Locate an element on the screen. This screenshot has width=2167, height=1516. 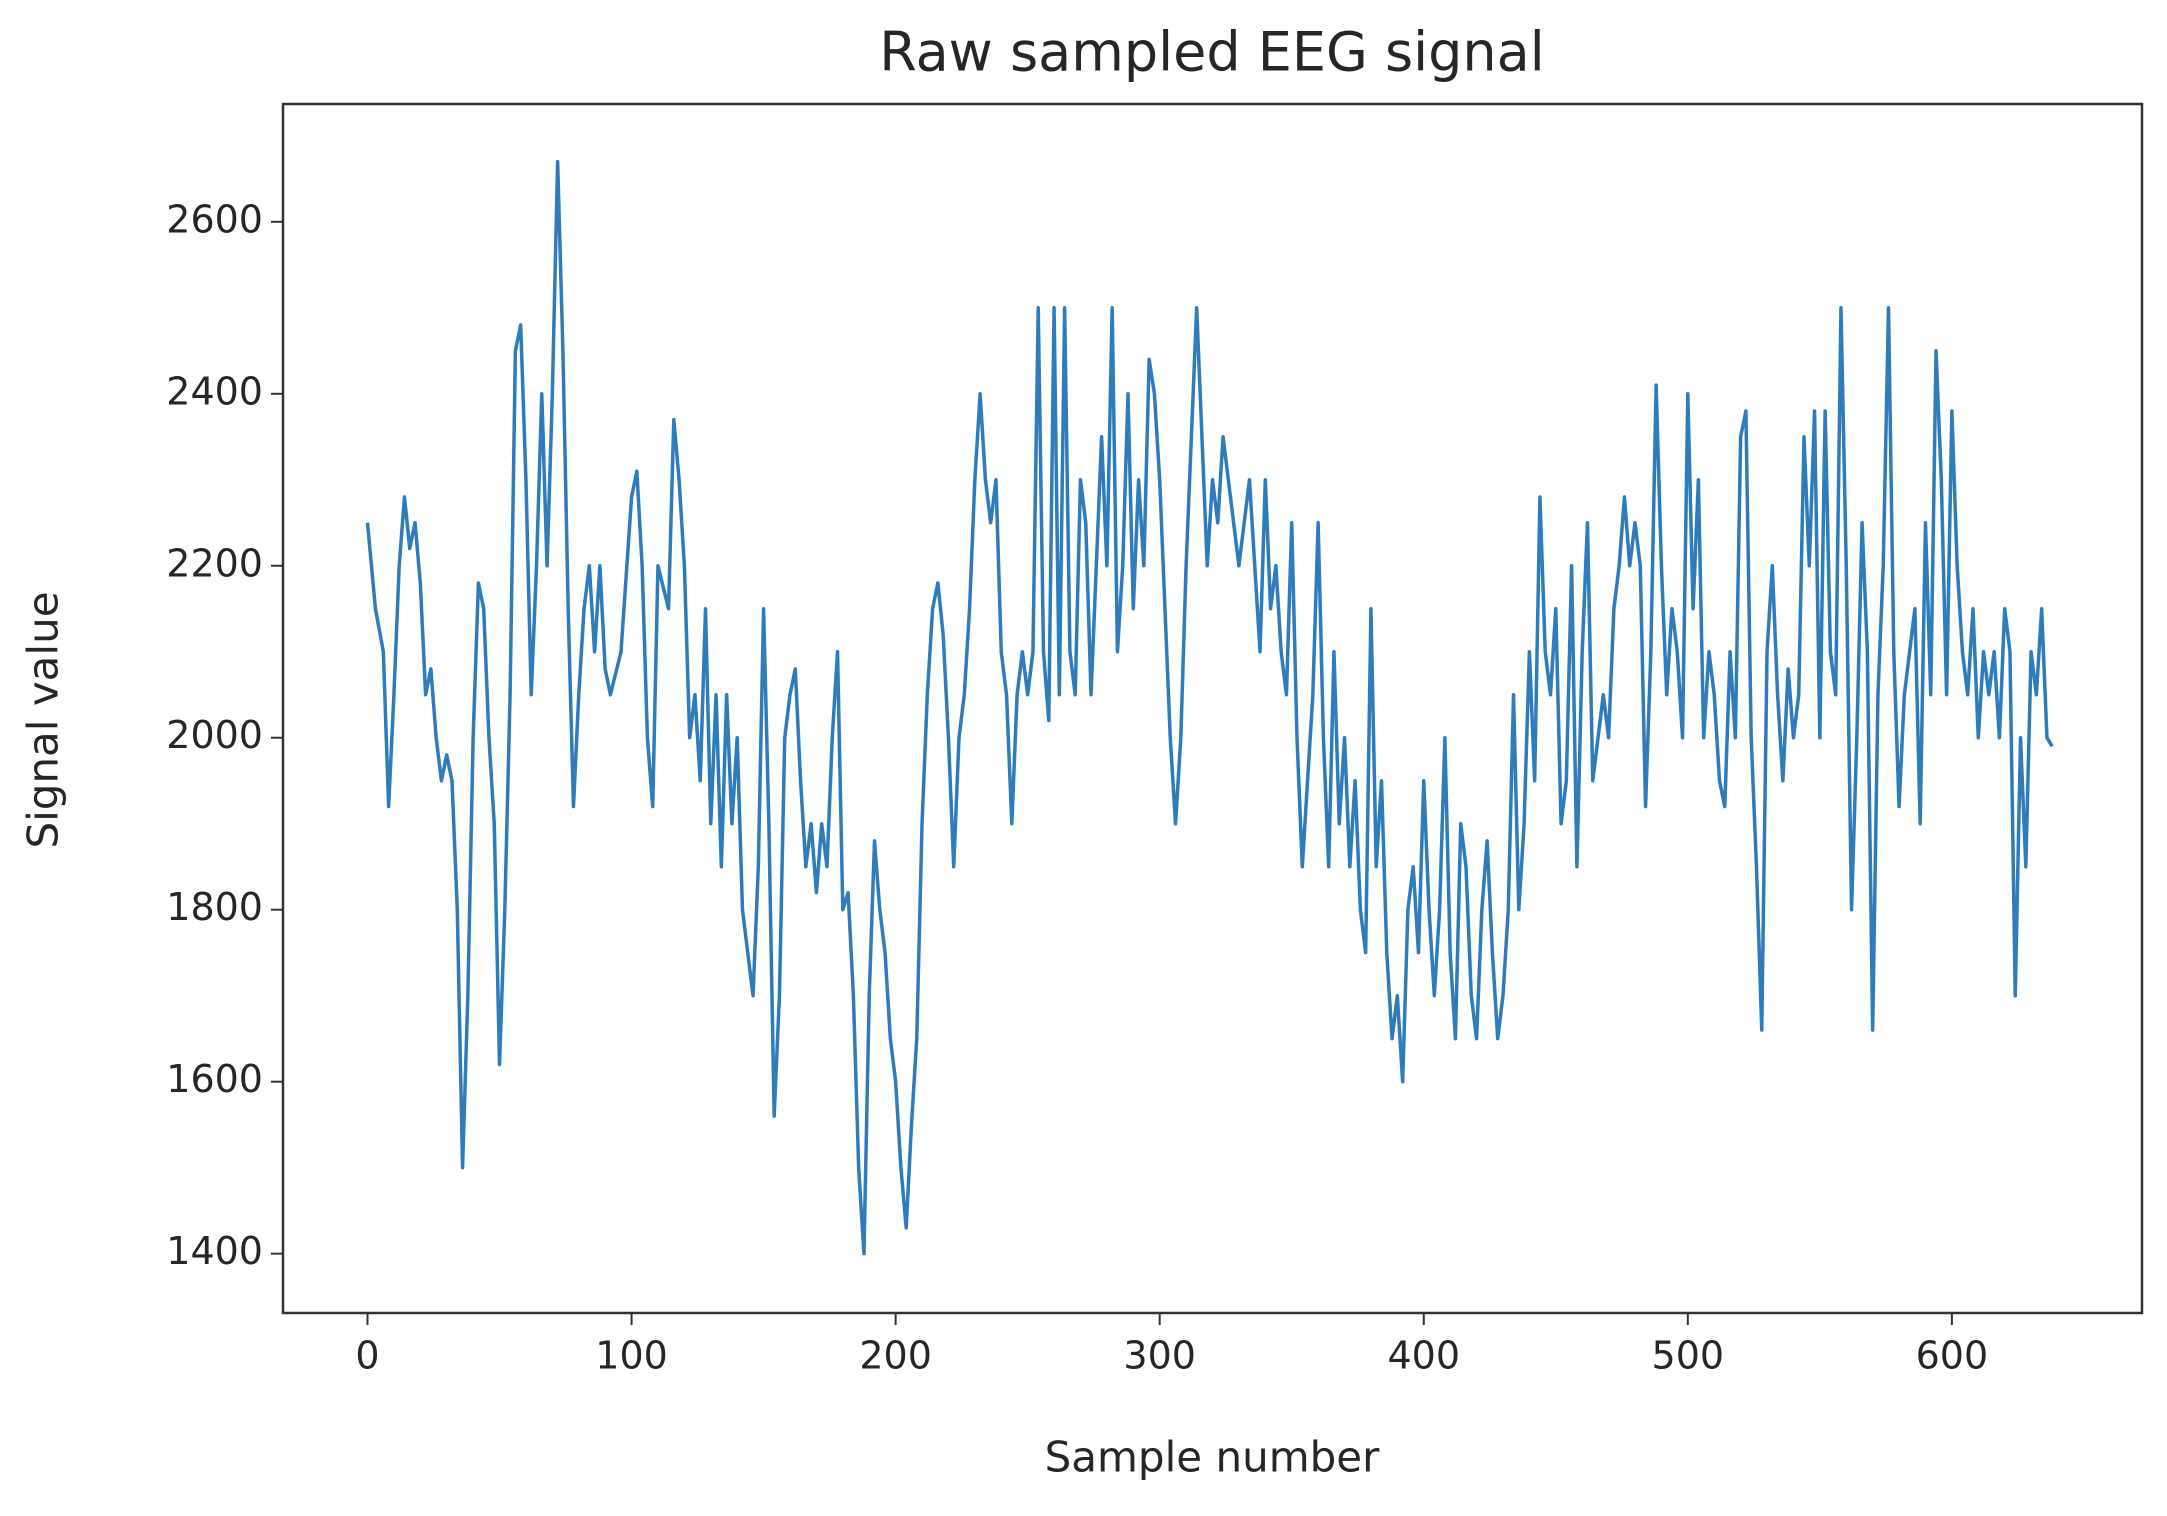
x-tick-label: 600 is located at coordinates (1952, 1356).